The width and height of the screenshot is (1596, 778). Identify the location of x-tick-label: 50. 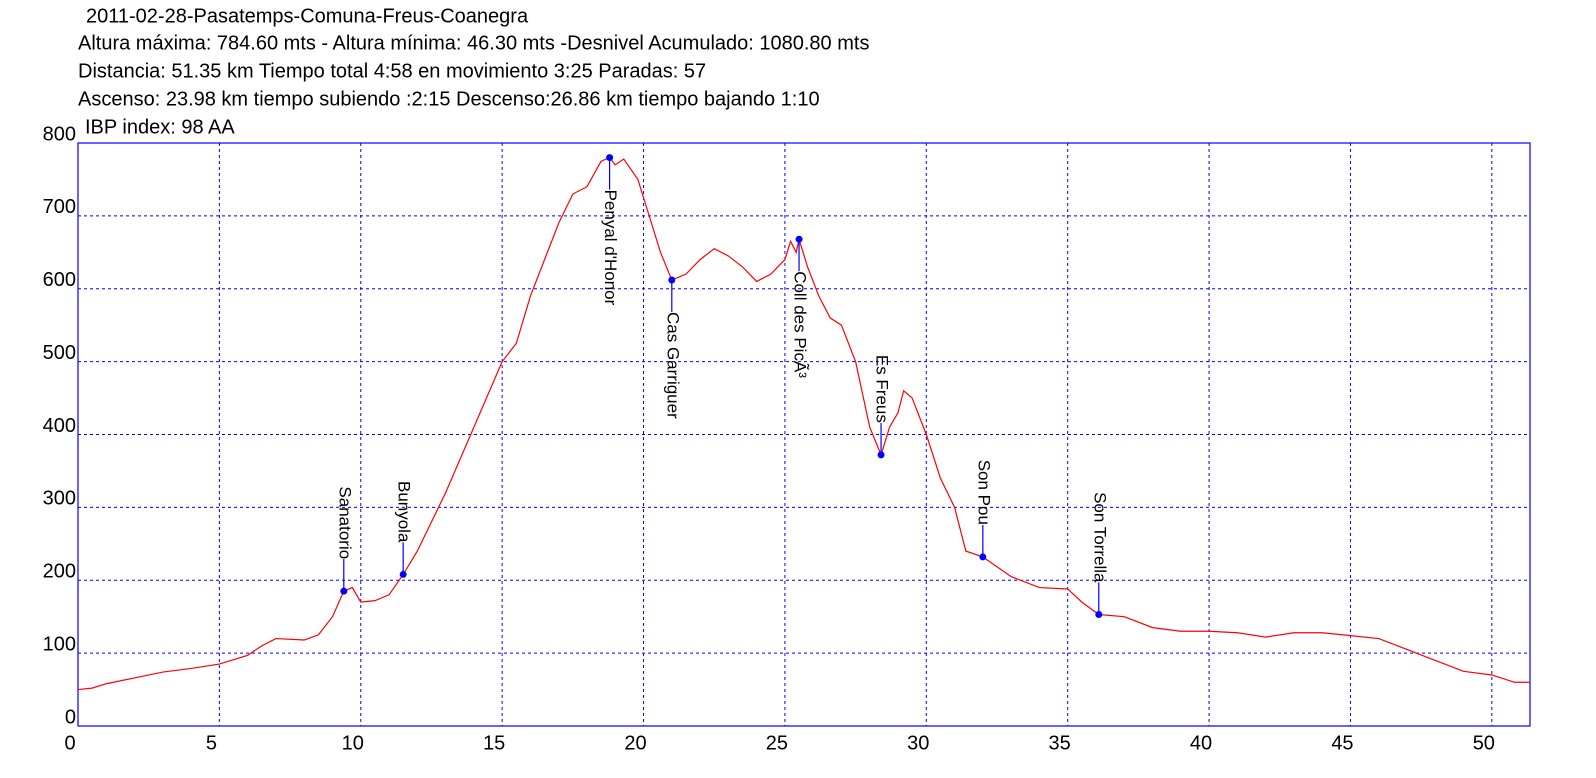
(1484, 743).